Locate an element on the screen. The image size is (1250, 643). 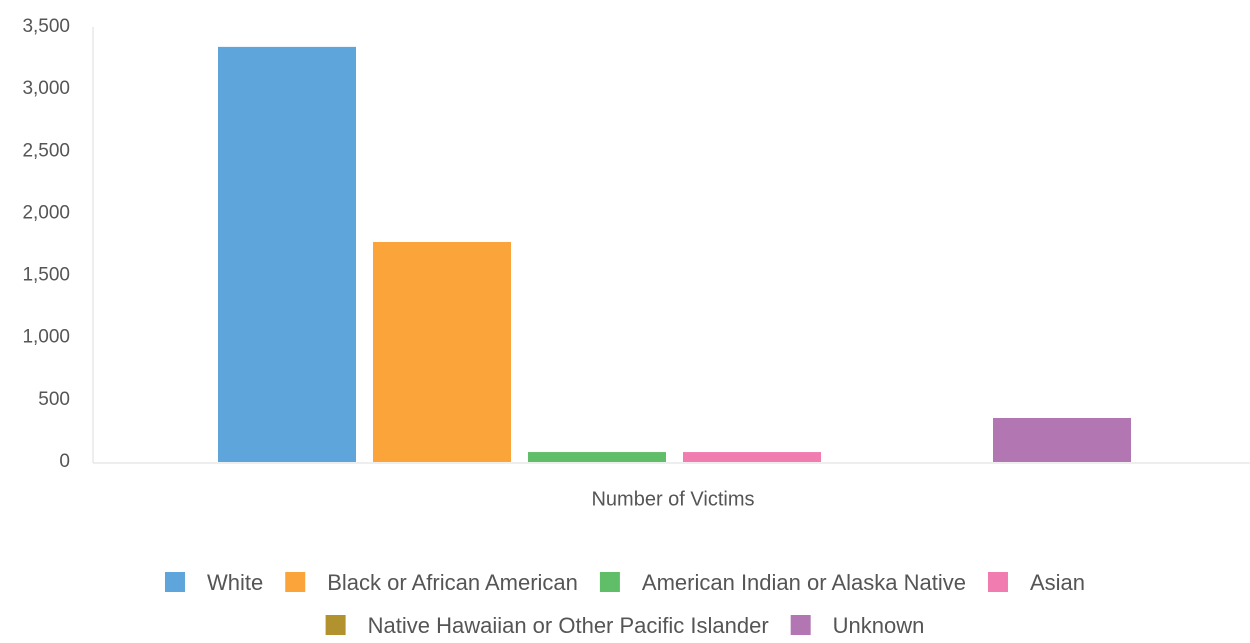
y-tick-label: 2,500 is located at coordinates (46, 150).